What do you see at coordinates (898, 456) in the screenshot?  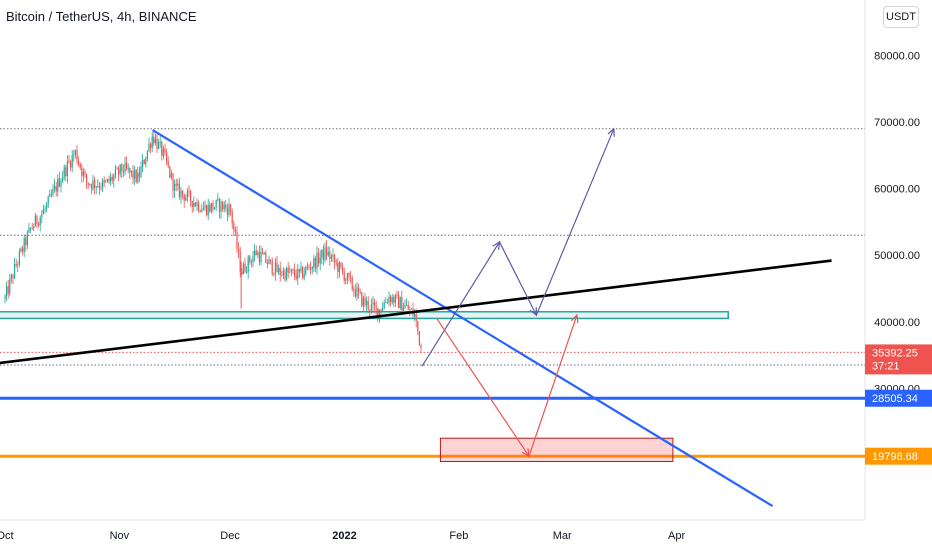 I see `orange-level-tag` at bounding box center [898, 456].